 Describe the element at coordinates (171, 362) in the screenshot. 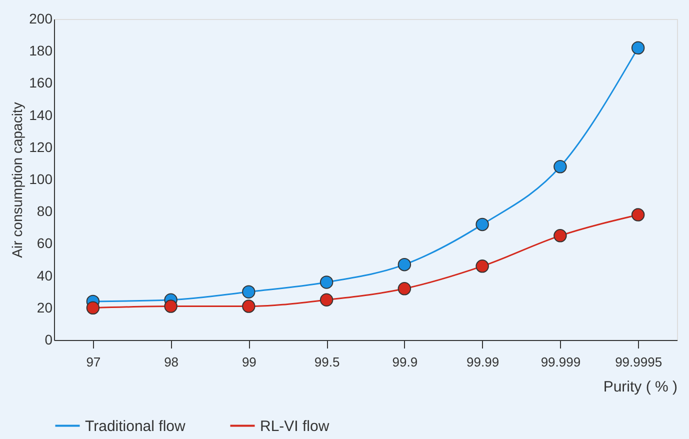

I see `x-tick-label: 98` at that location.